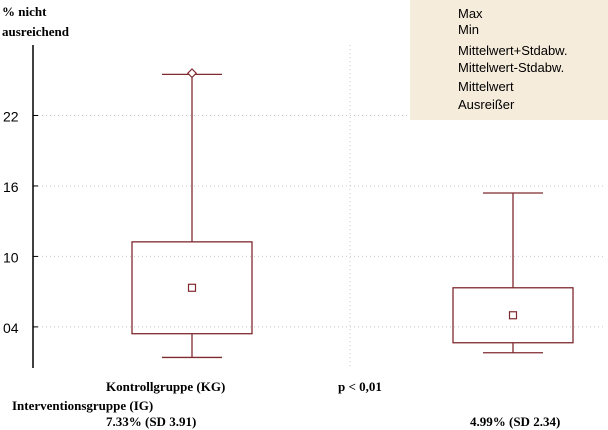 Image resolution: width=608 pixels, height=430 pixels. Describe the element at coordinates (513, 50) in the screenshot. I see `legend-box-upper-label: Mittelwert+Stdabw.` at that location.